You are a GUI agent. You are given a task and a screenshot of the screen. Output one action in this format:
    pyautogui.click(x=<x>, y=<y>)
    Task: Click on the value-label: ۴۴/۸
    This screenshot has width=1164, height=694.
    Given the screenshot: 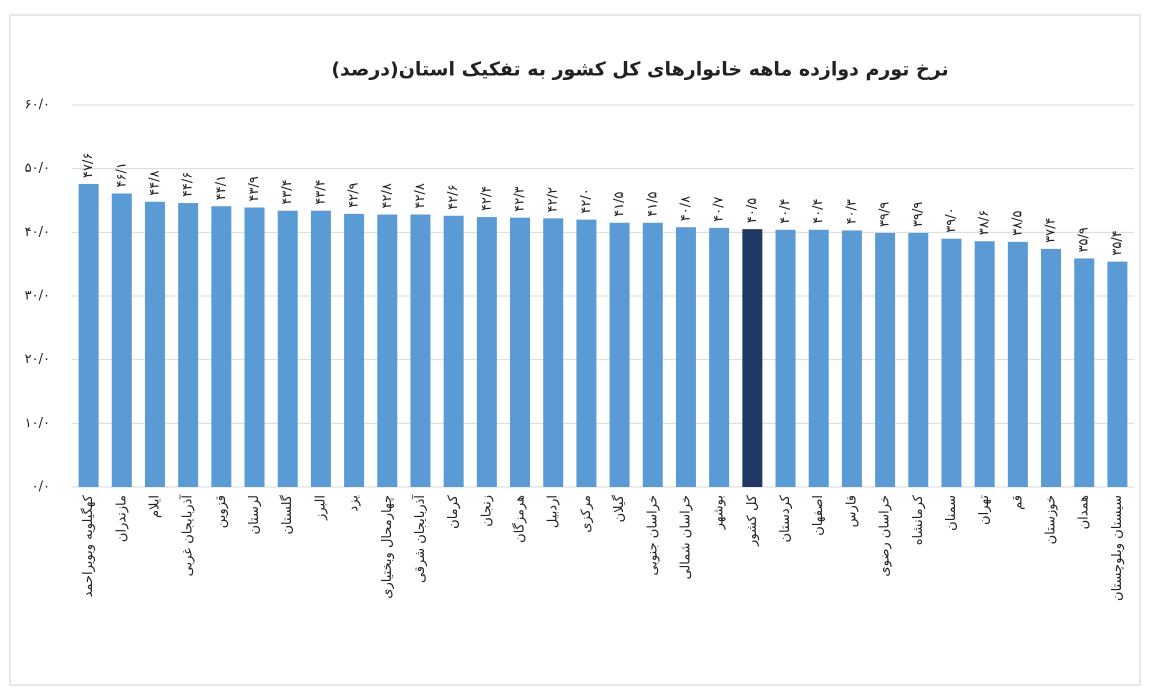 What is the action you would take?
    pyautogui.click(x=154, y=182)
    